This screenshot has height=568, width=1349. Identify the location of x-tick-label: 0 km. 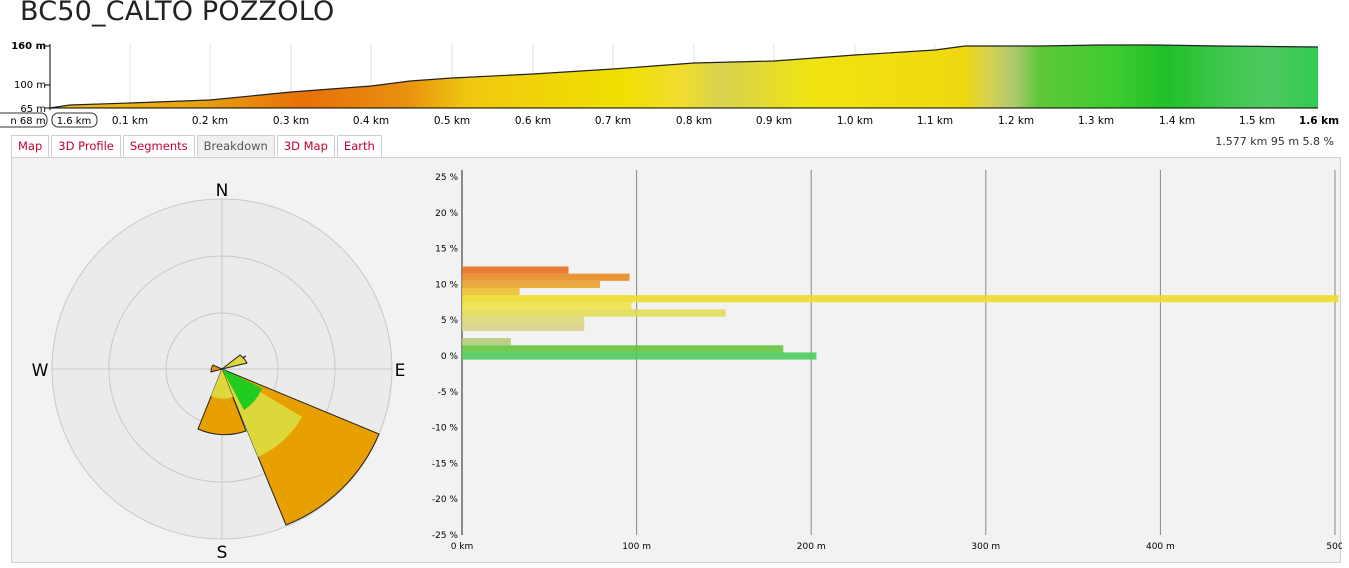
(462, 547).